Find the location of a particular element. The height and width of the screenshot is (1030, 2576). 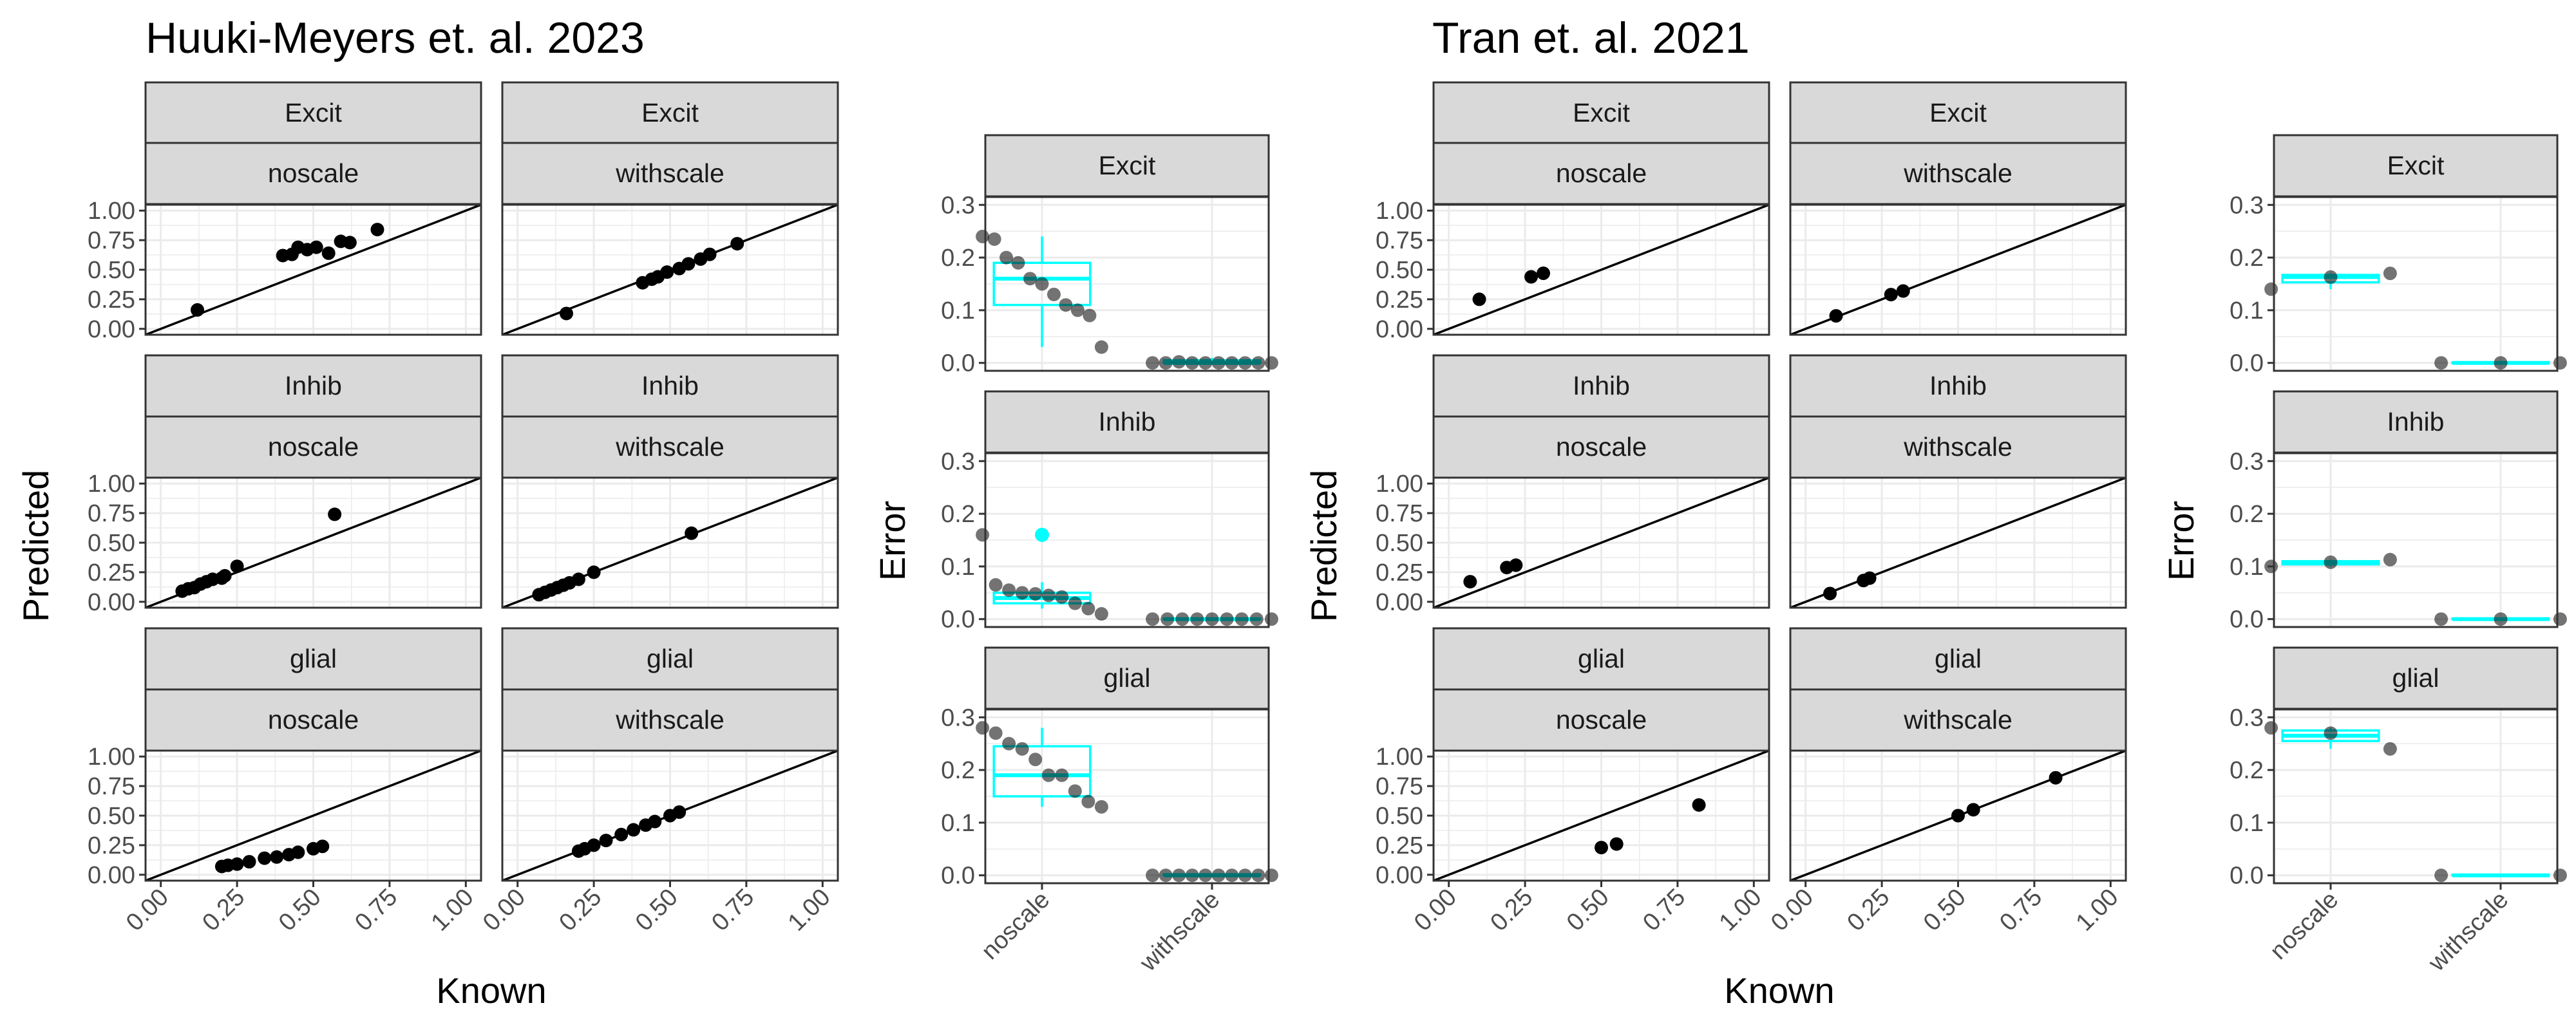

left-scatter-inhib-withscale-col-strip is located at coordinates (670, 447).